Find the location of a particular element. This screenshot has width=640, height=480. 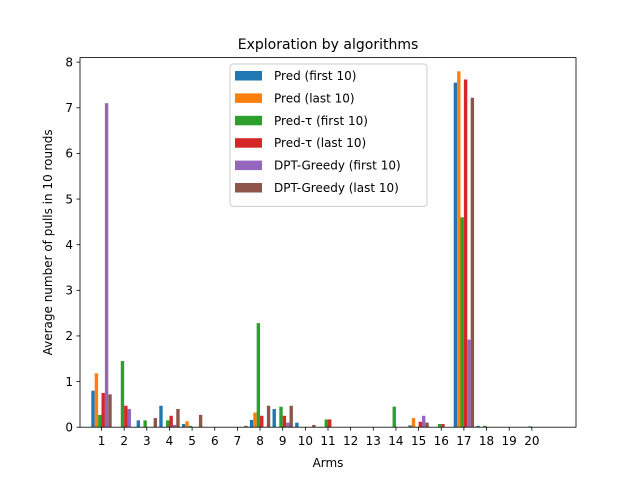

legend-label: DPT-Greedy (last 10) is located at coordinates (336, 188).